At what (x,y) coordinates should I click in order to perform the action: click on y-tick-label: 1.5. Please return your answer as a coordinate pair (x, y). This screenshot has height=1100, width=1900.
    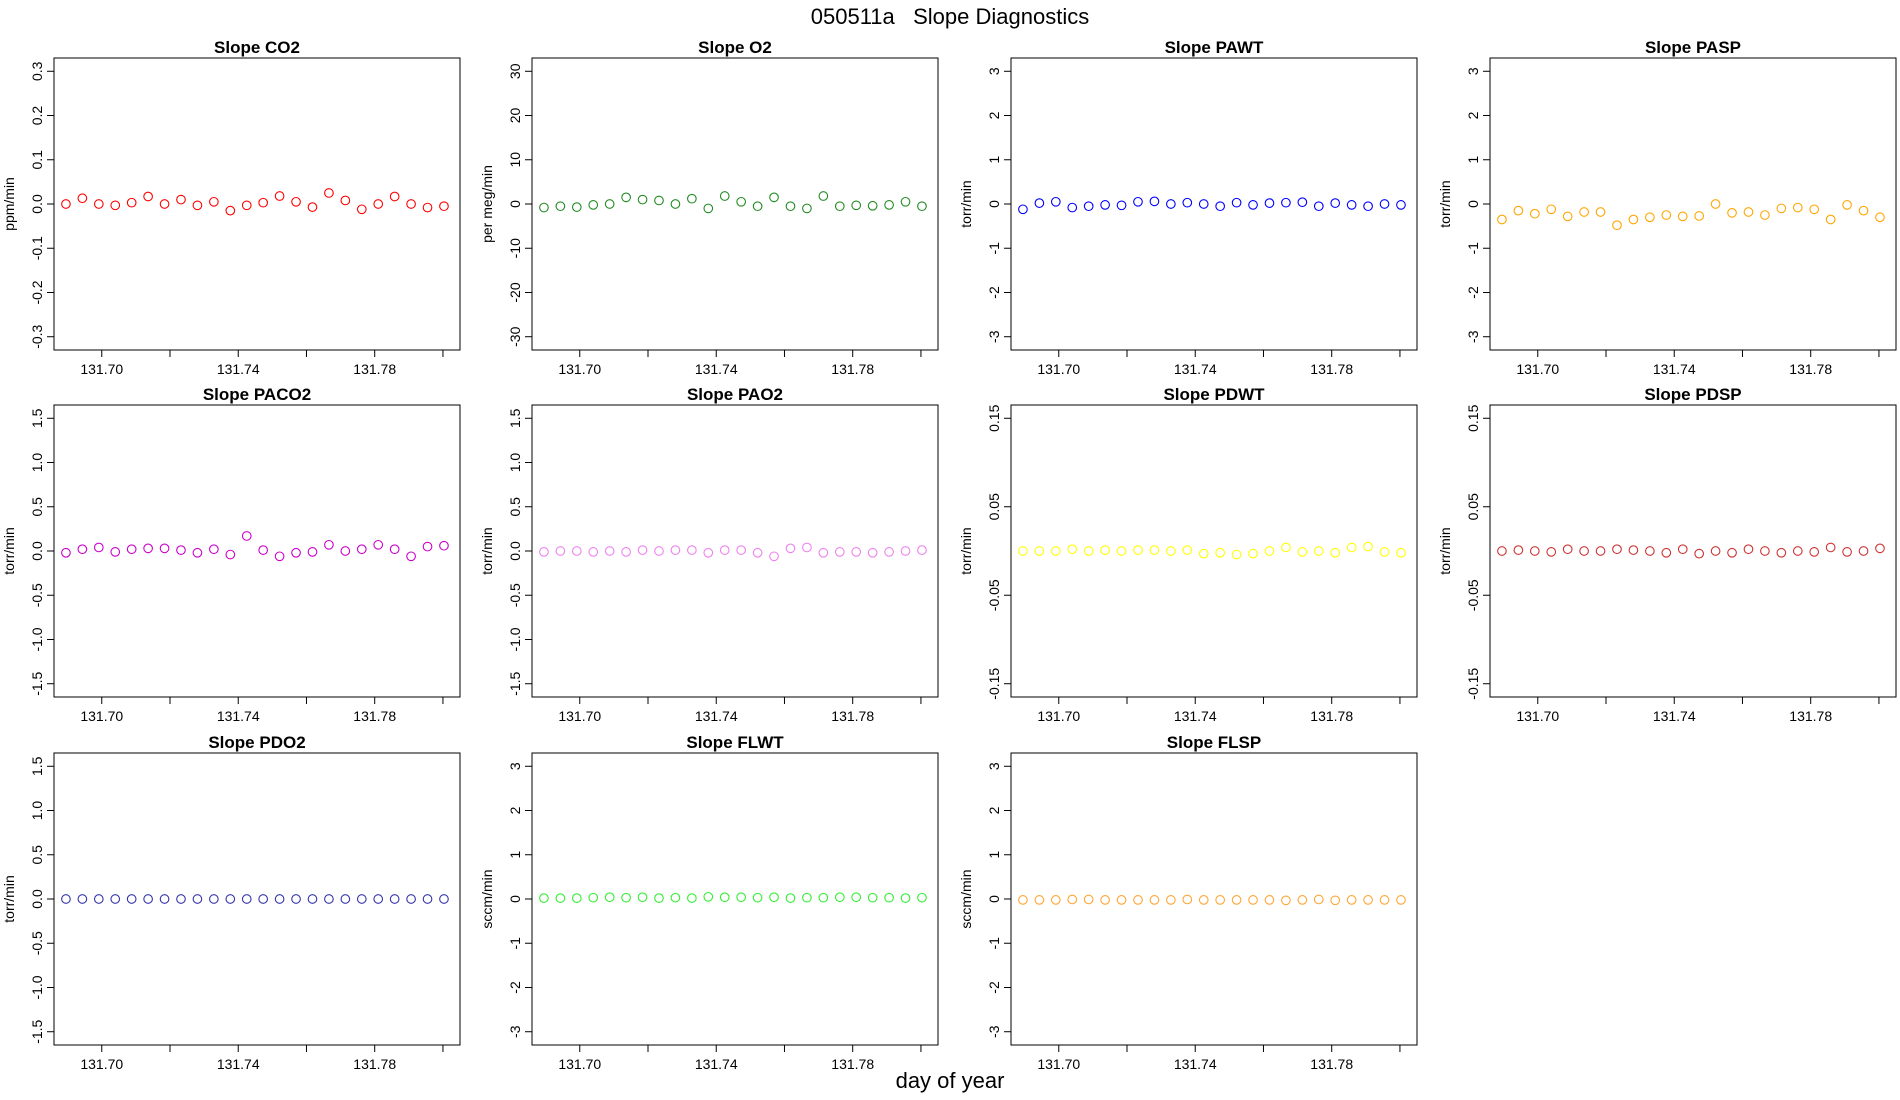
    Looking at the image, I should click on (37, 418).